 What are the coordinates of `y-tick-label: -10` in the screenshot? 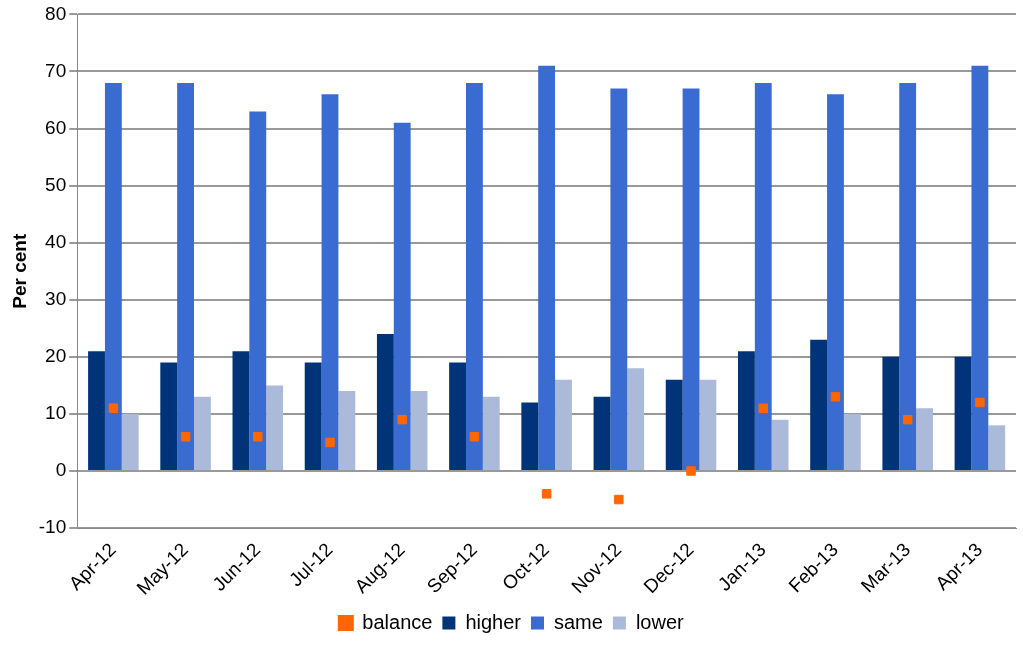 It's located at (52, 527).